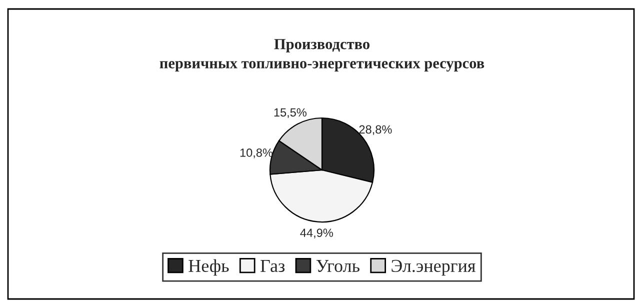 The width and height of the screenshot is (644, 307). I want to click on data-label: 28,8%, so click(375, 130).